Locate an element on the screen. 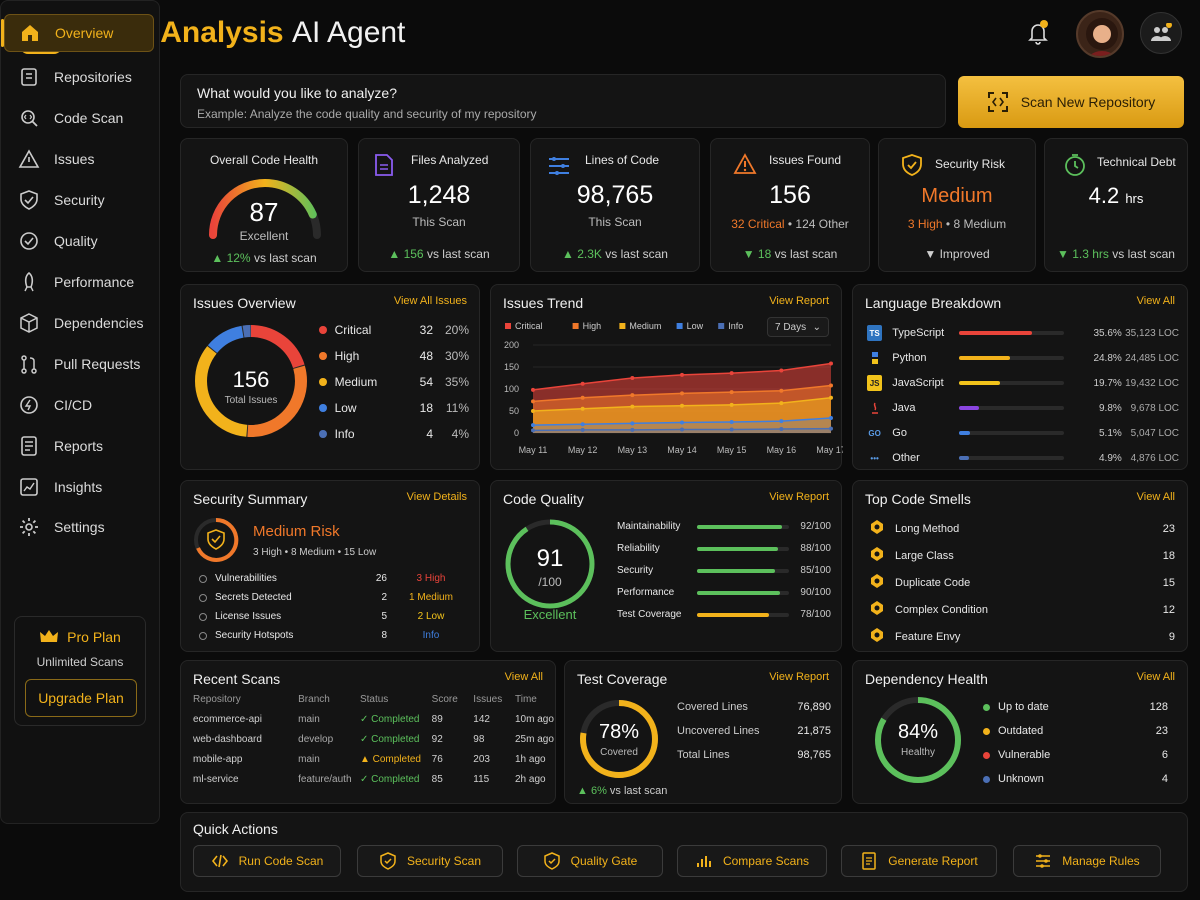  test-coverage-pct: 78% is located at coordinates (619, 732).